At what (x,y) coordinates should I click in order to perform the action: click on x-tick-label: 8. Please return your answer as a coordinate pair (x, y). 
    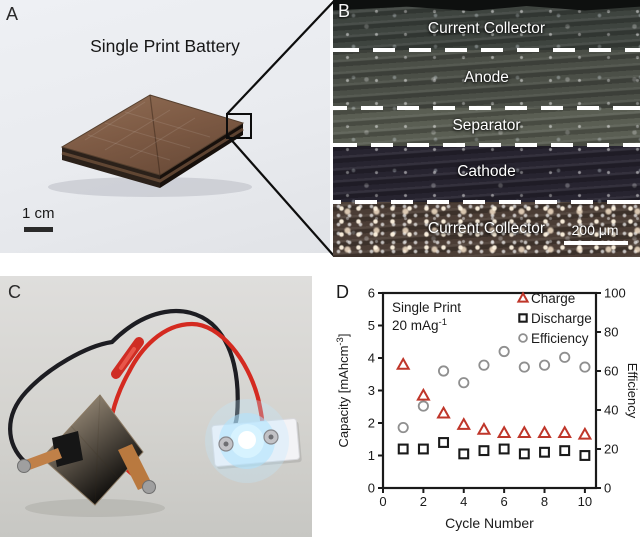
    Looking at the image, I should click on (544, 501).